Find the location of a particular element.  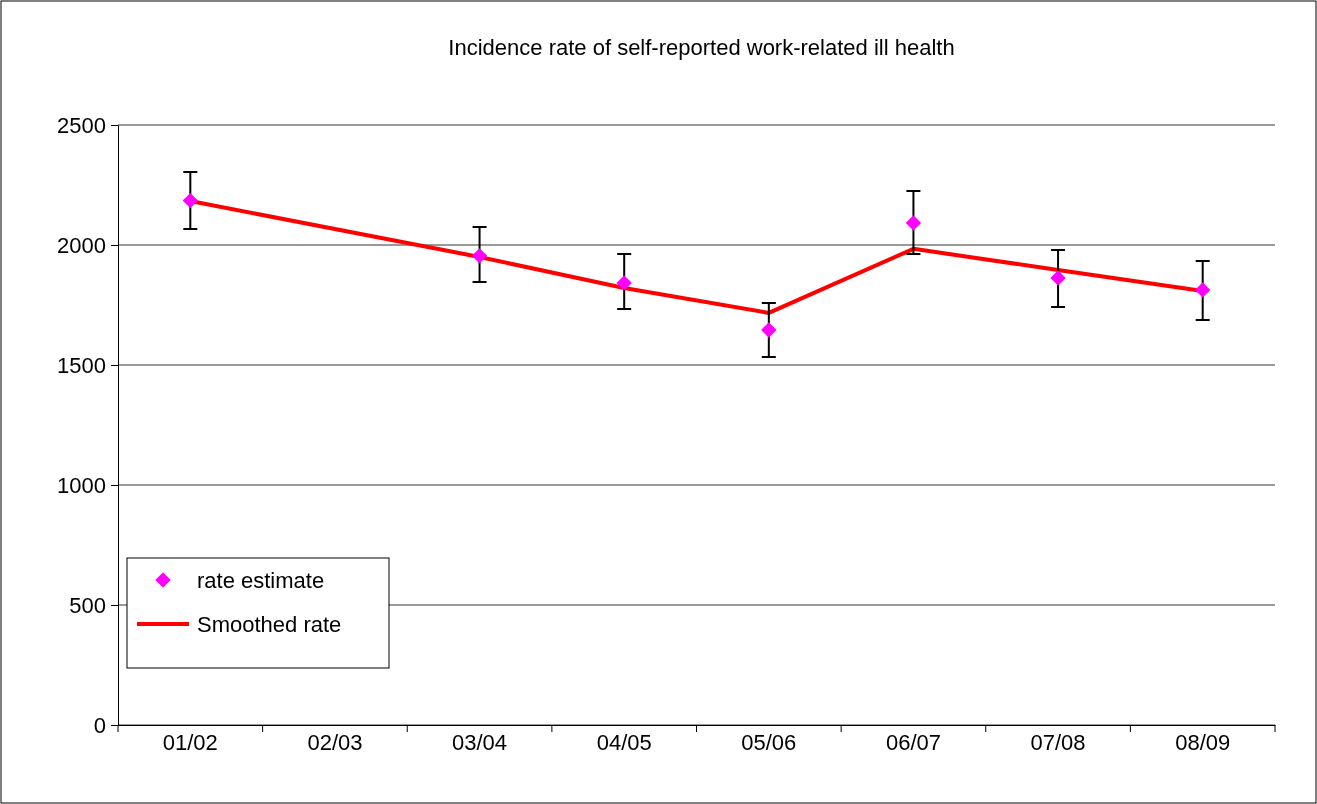

x-tick-label: 01/02 is located at coordinates (190, 742).